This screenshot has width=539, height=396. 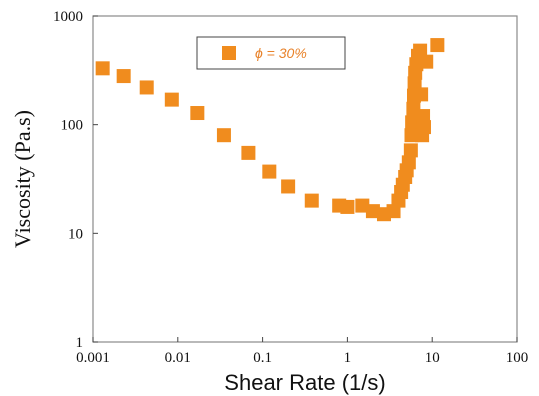 I want to click on x-tick-label: 10, so click(x=432, y=358).